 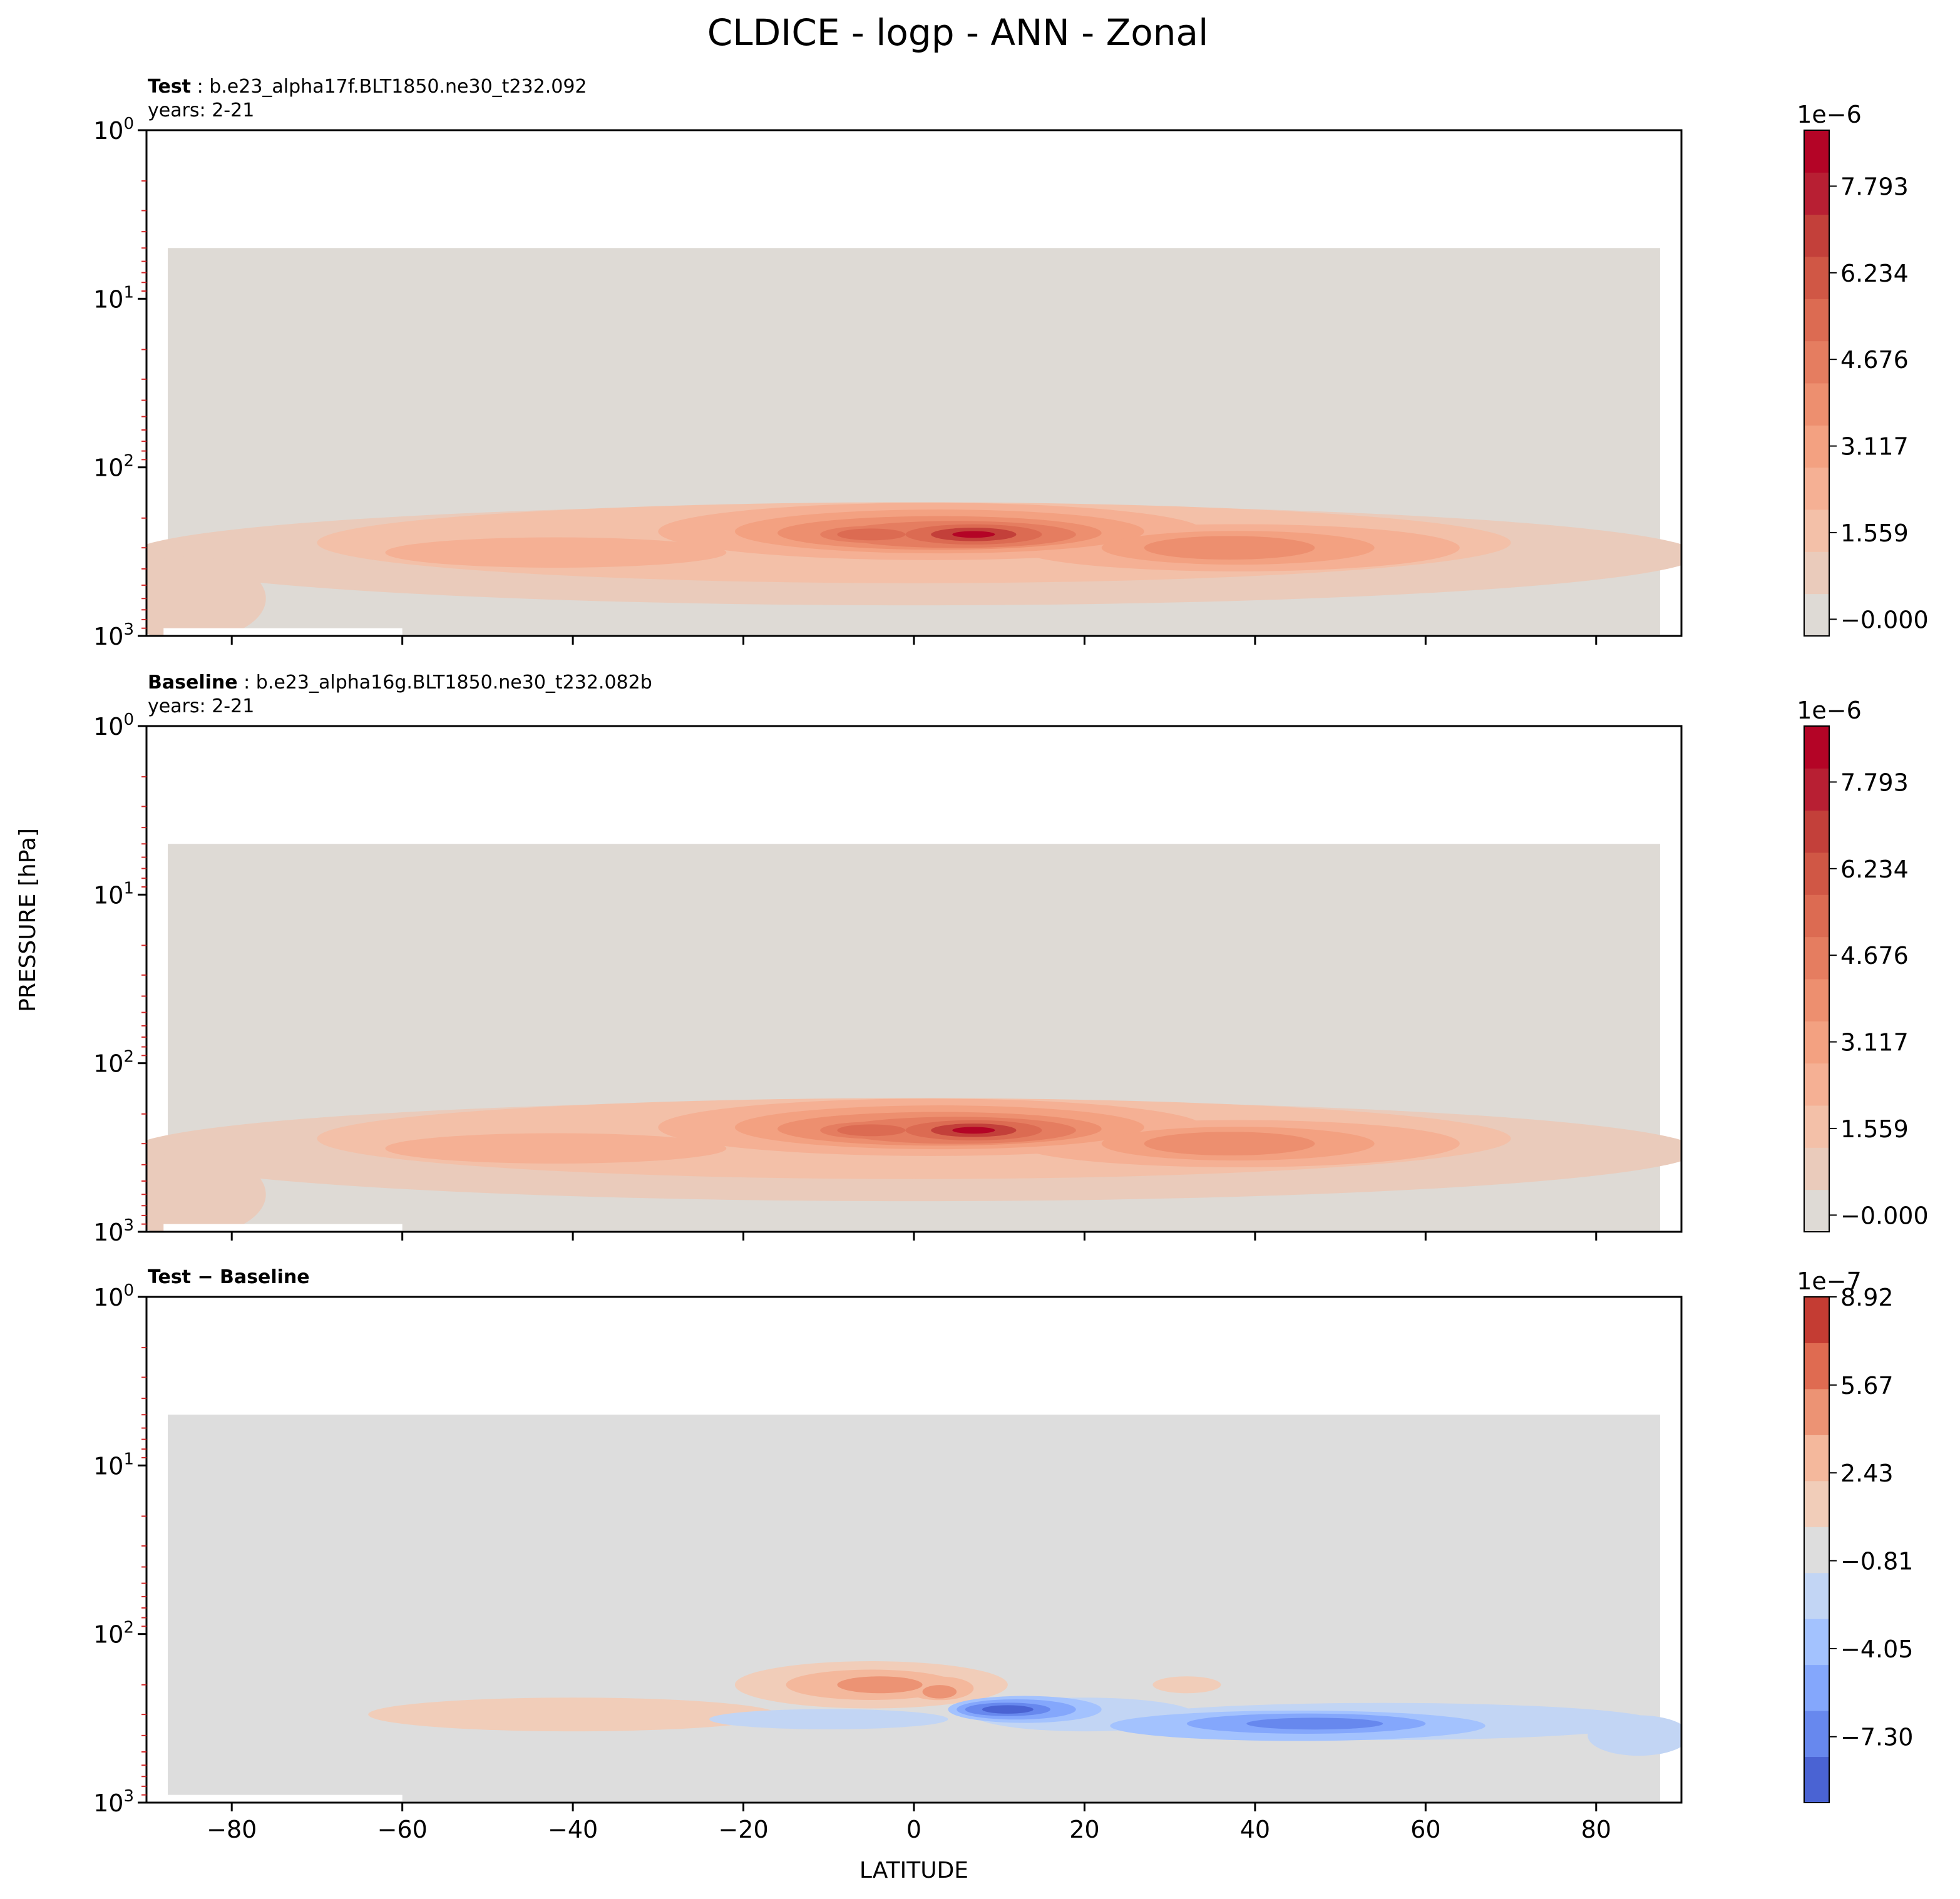 What do you see at coordinates (1867, 1297) in the screenshot?
I see `colorbar-tick-label: 8.92` at bounding box center [1867, 1297].